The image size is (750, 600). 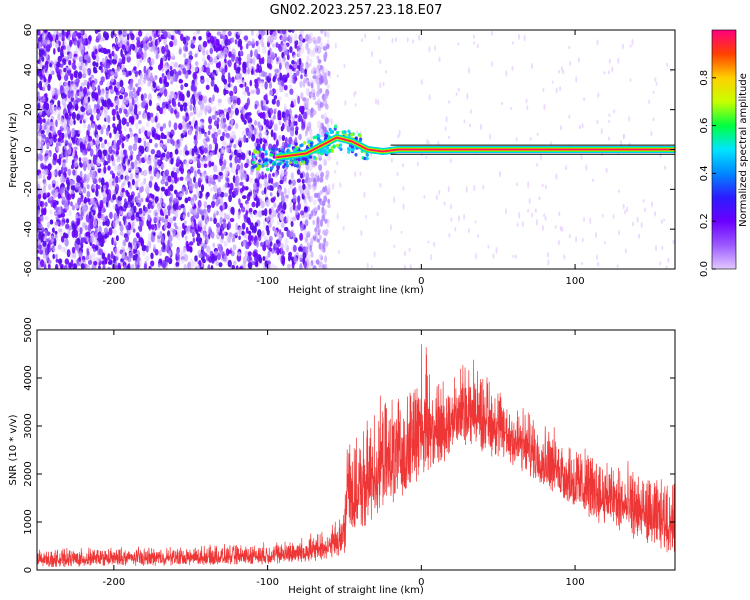 I want to click on x-tick-label: 100, so click(x=575, y=582).